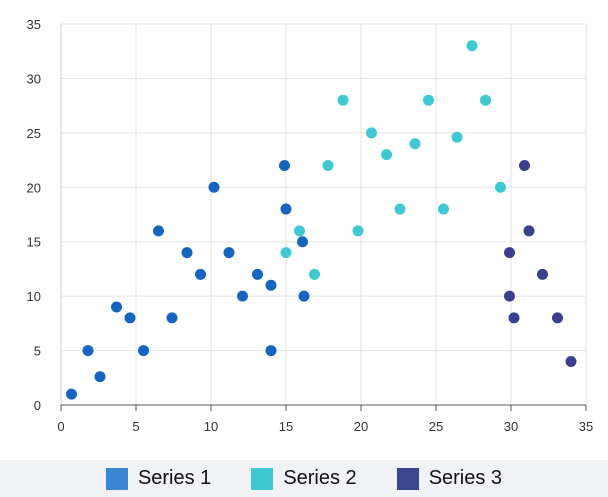  I want to click on legend: Series 1 Series 2 Series 3, so click(304, 478).